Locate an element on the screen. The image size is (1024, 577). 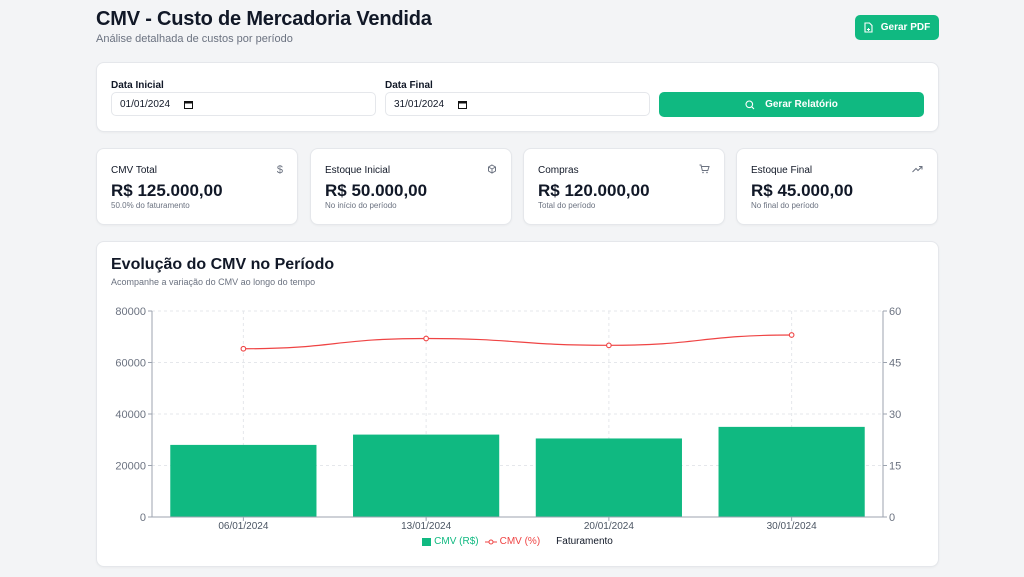
generate-report-label: Gerar Relatório is located at coordinates (801, 104).